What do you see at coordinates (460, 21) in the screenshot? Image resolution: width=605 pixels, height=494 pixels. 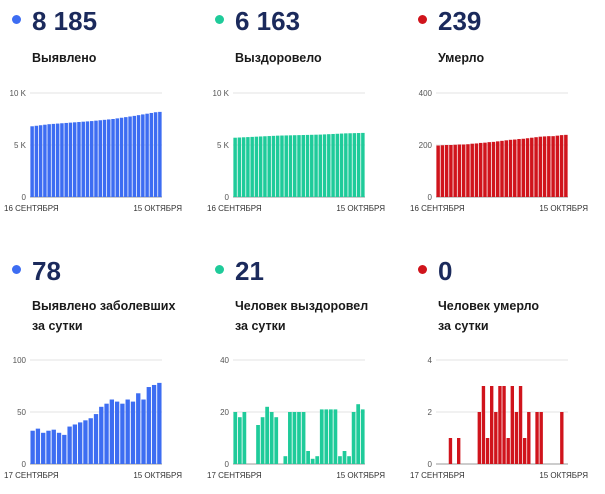 I see `deaths-value: 239` at bounding box center [460, 21].